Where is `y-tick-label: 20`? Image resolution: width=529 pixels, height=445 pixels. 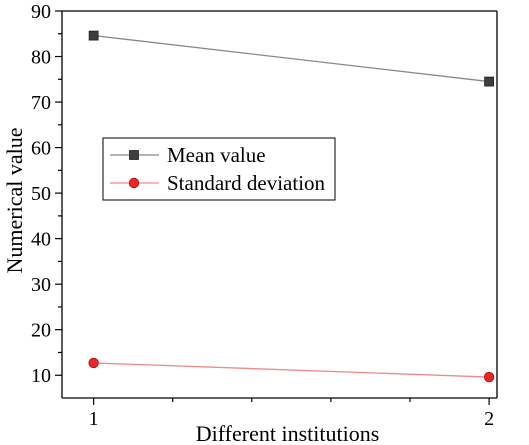
y-tick-label: 20 is located at coordinates (41, 331).